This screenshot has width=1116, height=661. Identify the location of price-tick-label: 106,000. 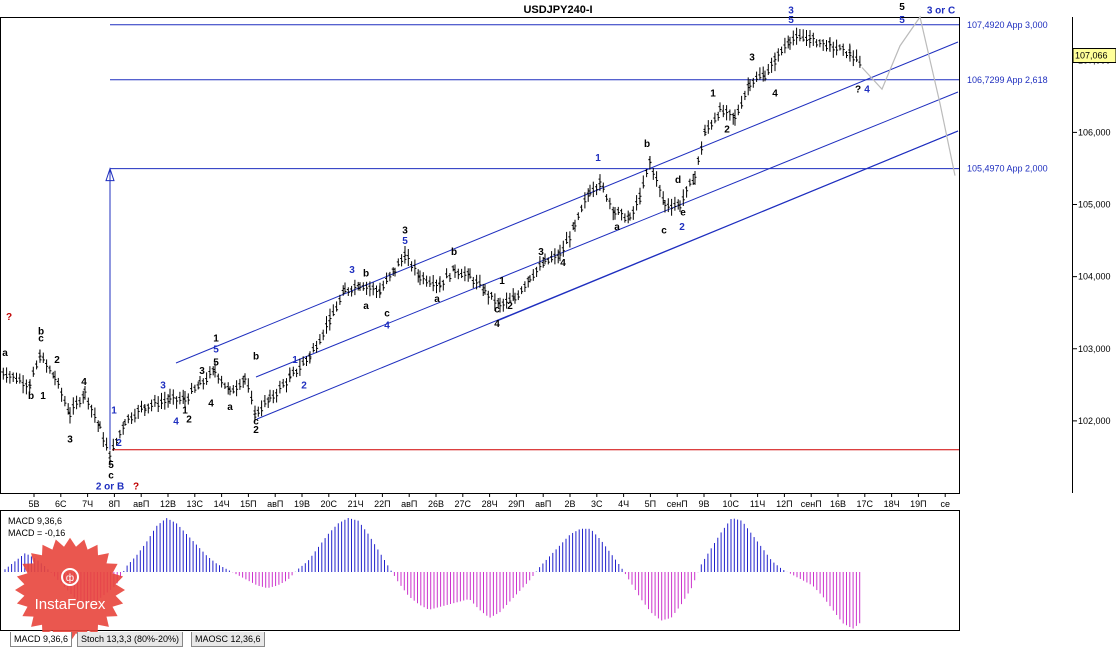
(1094, 132).